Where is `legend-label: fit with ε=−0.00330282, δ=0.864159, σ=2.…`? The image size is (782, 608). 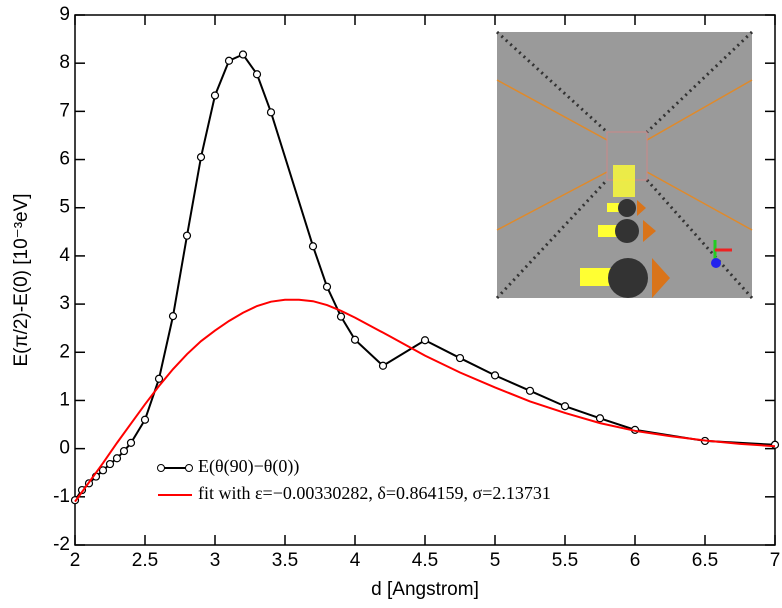
legend-label: fit with ε=−0.00330282, δ=0.864159, σ=2.… is located at coordinates (374, 493).